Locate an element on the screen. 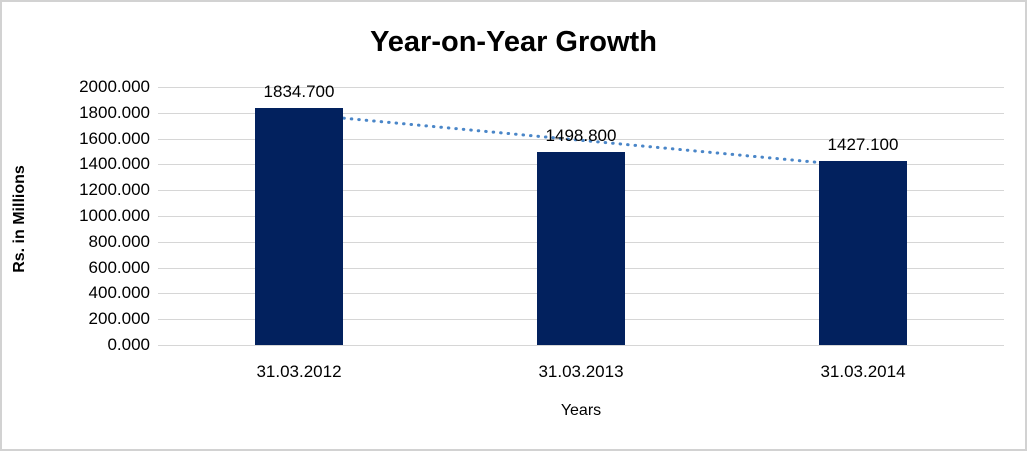 The height and width of the screenshot is (451, 1027). y-tick-label: 1800.000 is located at coordinates (114, 112).